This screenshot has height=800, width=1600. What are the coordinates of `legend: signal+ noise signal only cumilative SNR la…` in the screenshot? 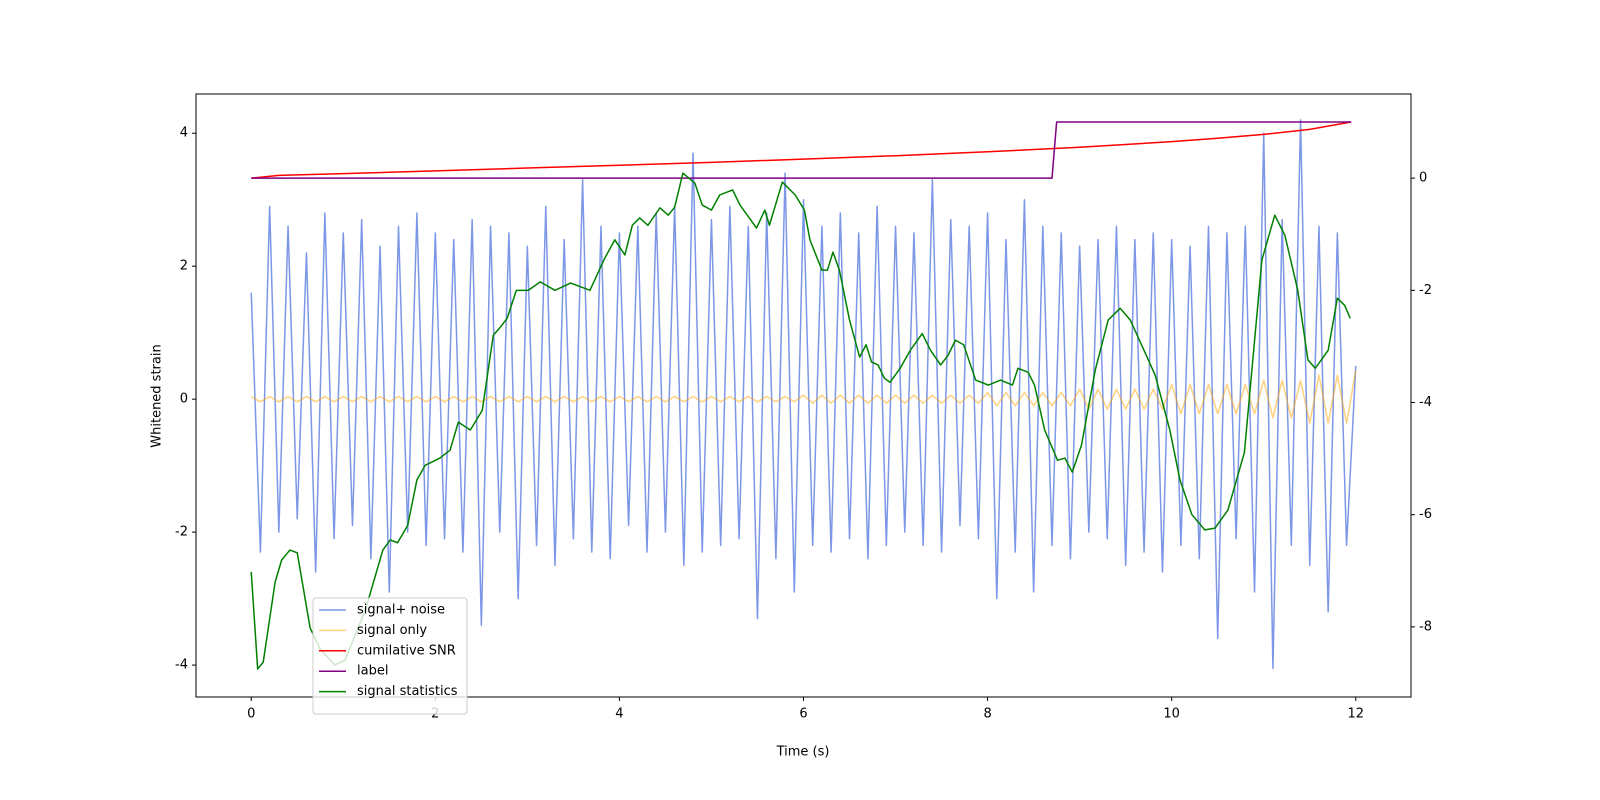 It's located at (390, 656).